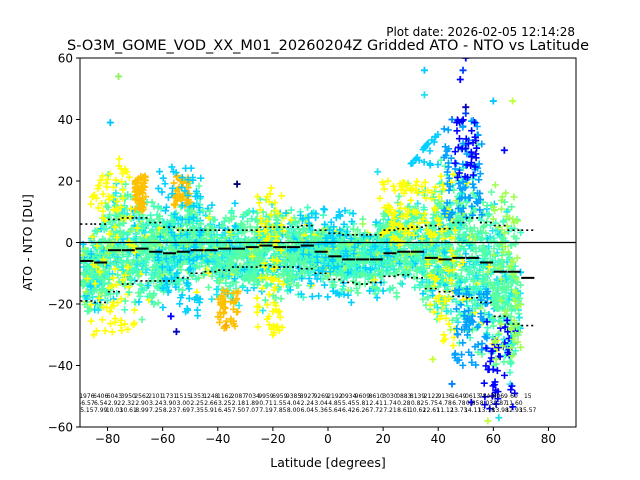 This screenshot has width=640, height=480. What do you see at coordinates (335, 403) in the screenshot?
I see `bin-stat-mean: 4.85` at bounding box center [335, 403].